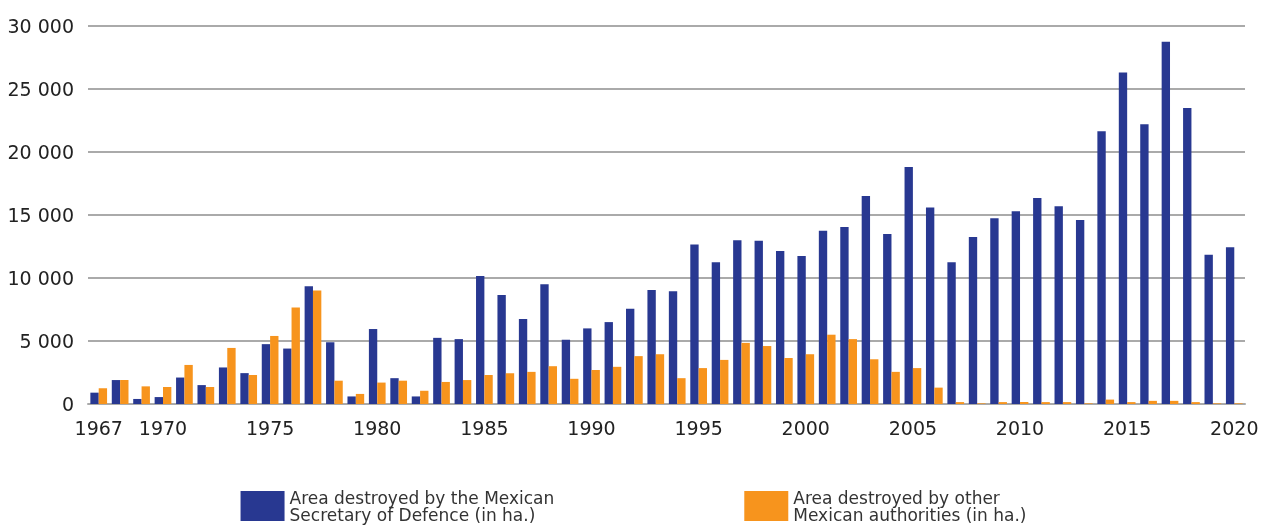  Describe the element at coordinates (40, 89) in the screenshot. I see `y-tick-label: 25 000` at that location.